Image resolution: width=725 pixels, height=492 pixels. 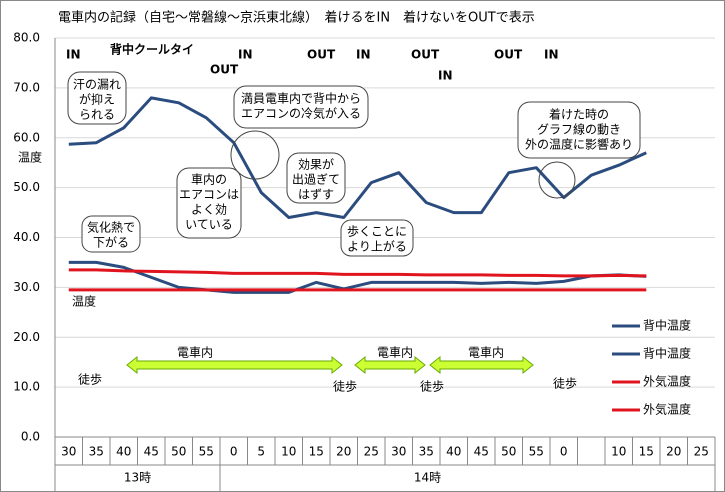 What do you see at coordinates (296, 18) in the screenshot?
I see `chart-title: 電車内の記録（自宅～常磐線～京浜東北線） 着けるをIN 着けないをOUTで表示` at bounding box center [296, 18].